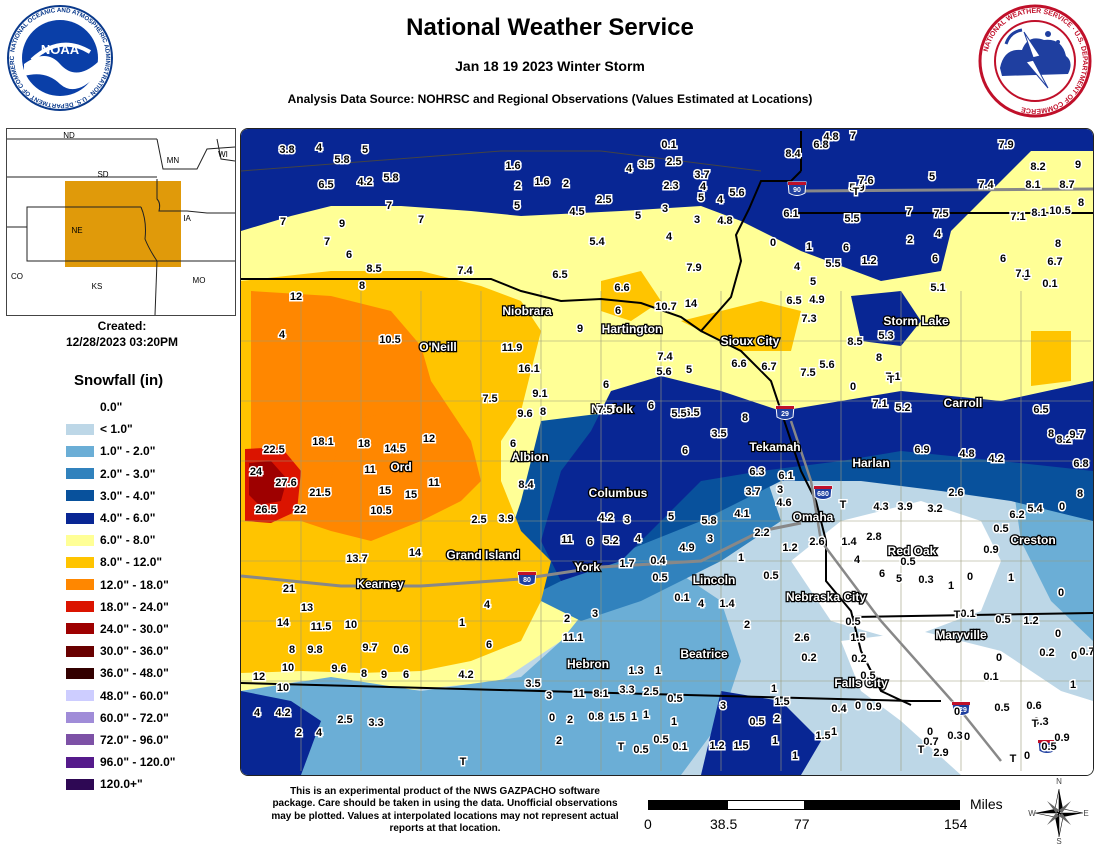 Image resolution: width=1100 pixels, height=850 pixels. Describe the element at coordinates (986, 804) in the screenshot. I see `scale-unit: Miles` at that location.